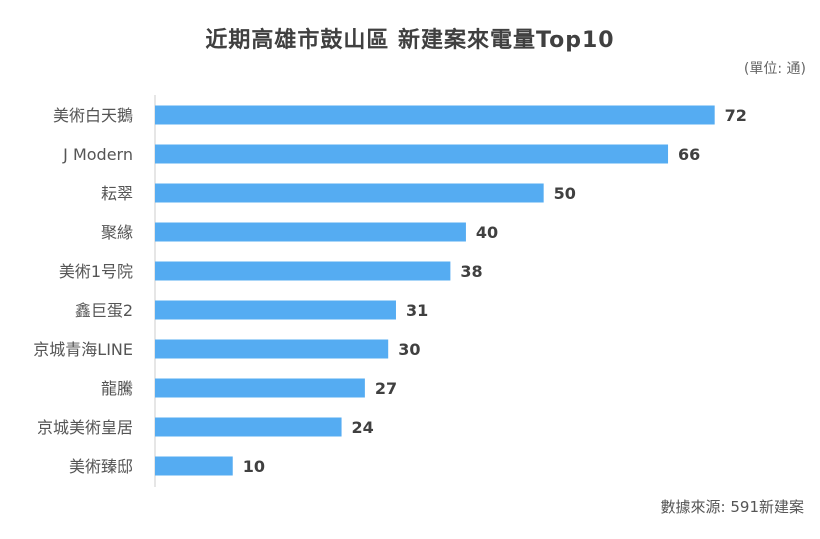 Image resolution: width=820 pixels, height=539 pixels. What do you see at coordinates (774, 69) in the screenshot?
I see `unit-note: (單位: 通)` at bounding box center [774, 69].